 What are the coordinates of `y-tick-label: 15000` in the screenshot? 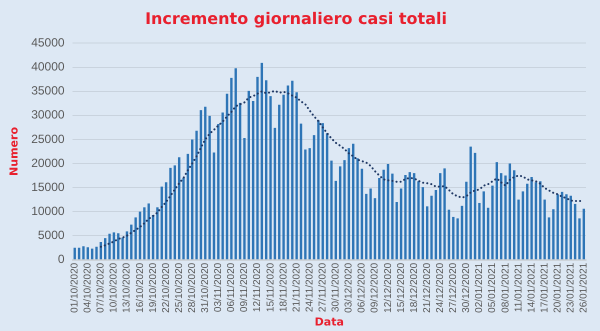 It's located at (48, 187).